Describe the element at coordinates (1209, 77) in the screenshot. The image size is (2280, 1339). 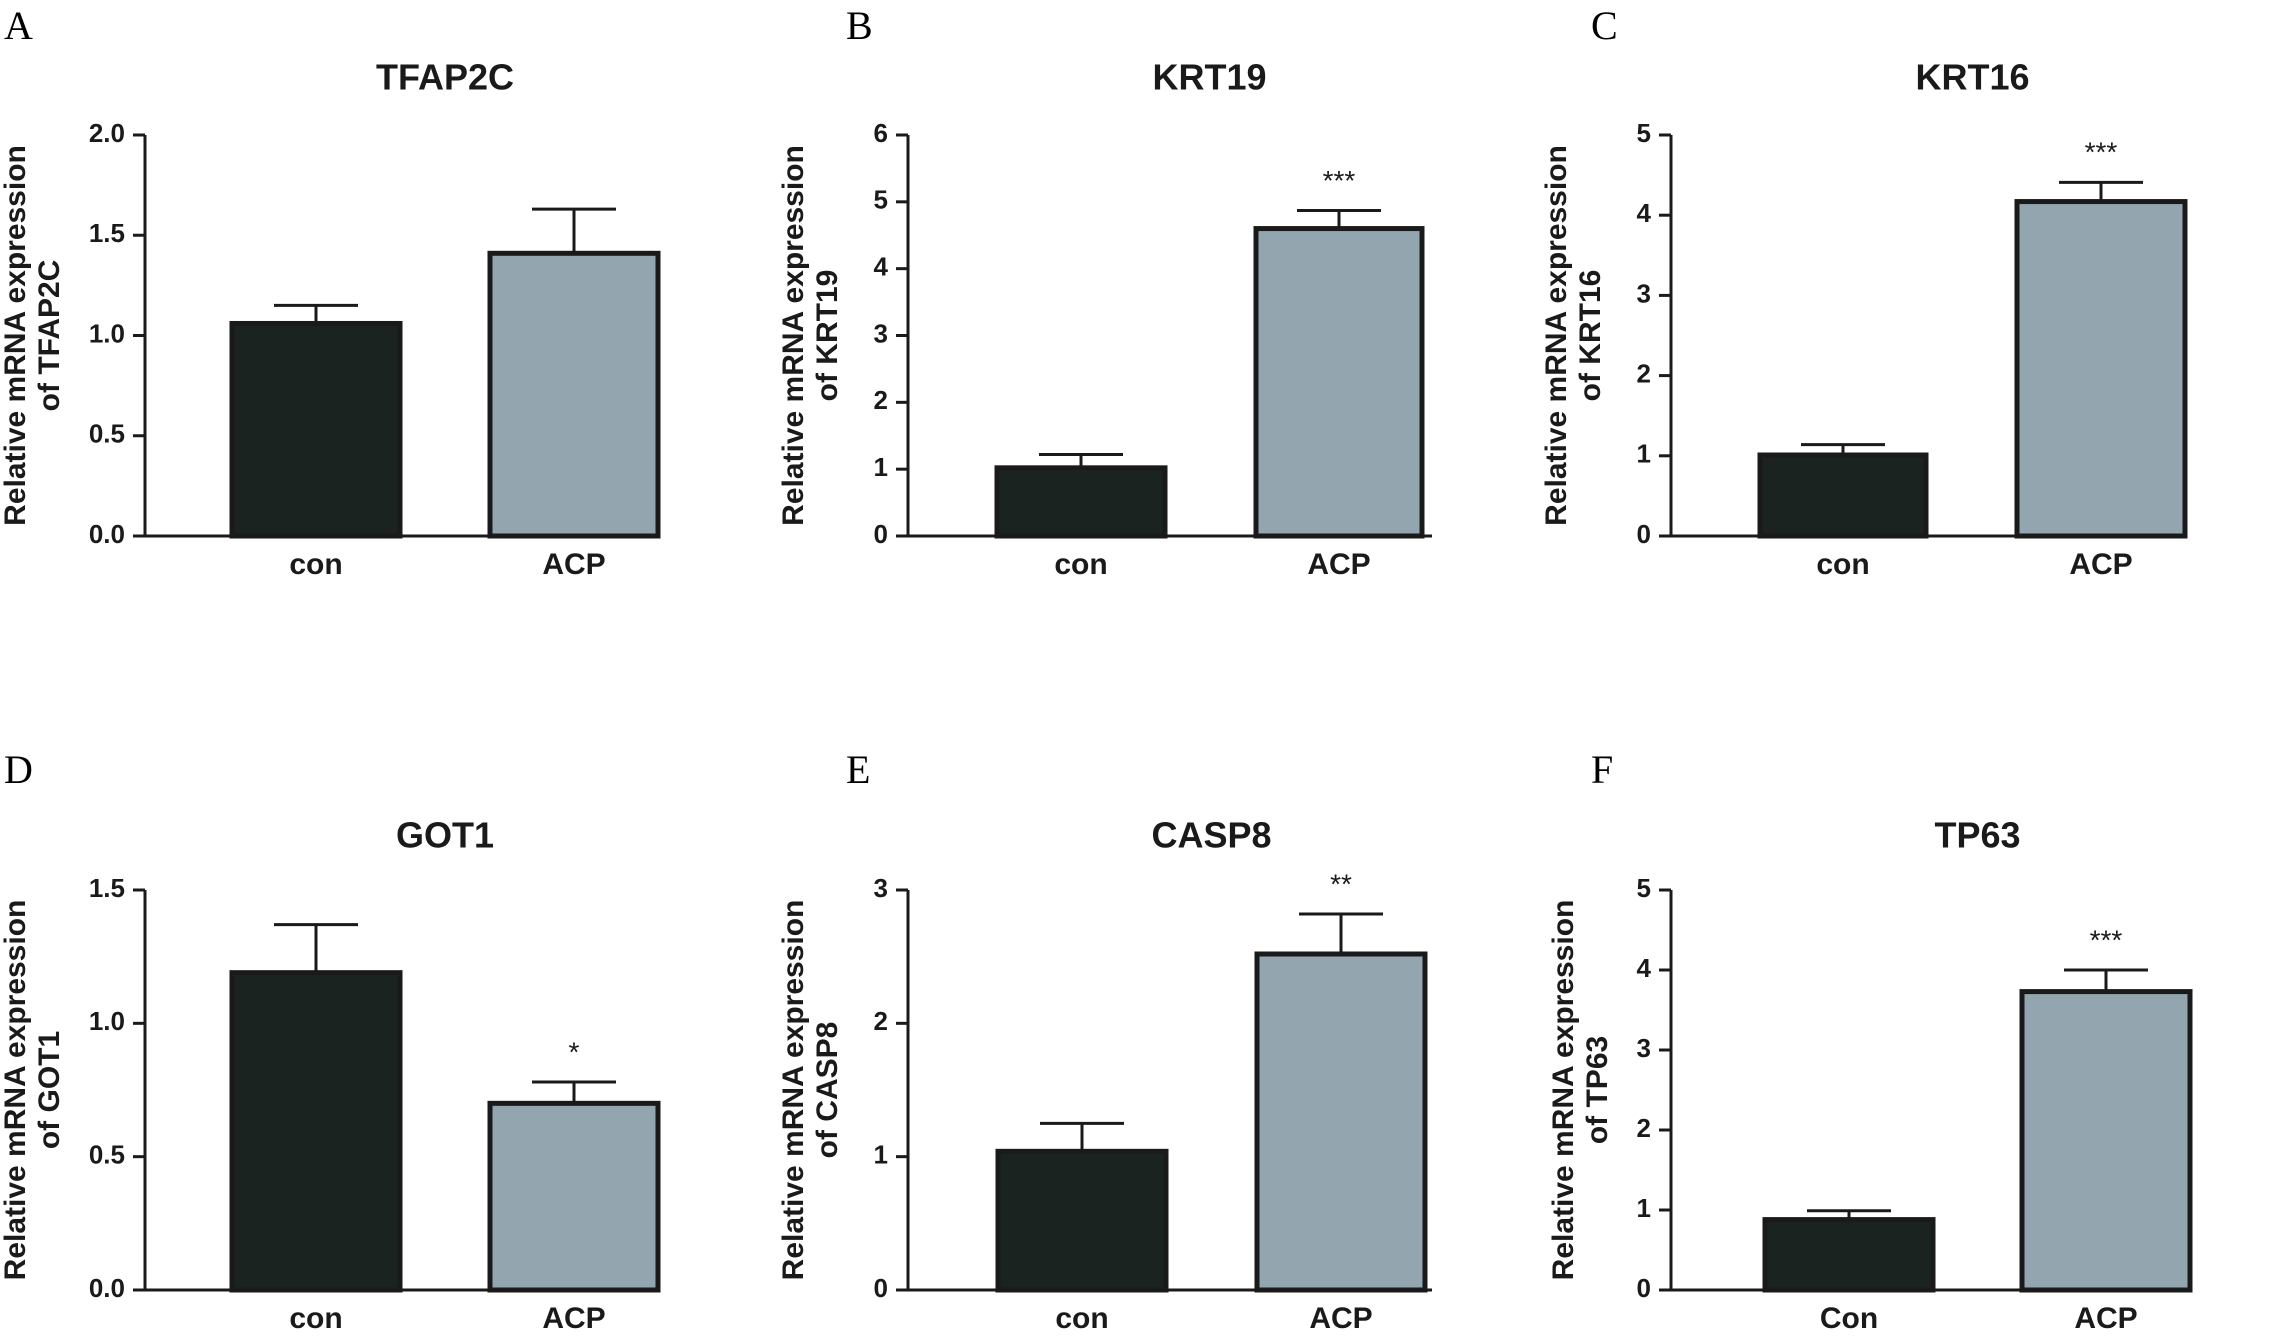
I see `chart-title: KRT19` at that location.